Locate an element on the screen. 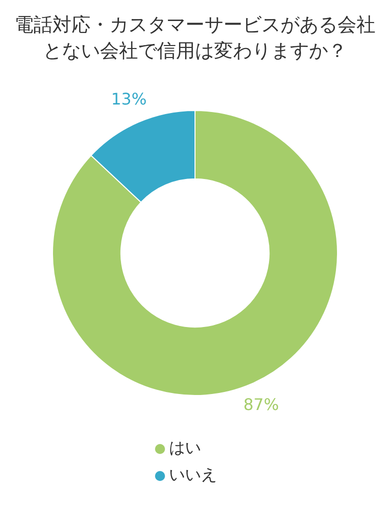 The width and height of the screenshot is (390, 520). legend-label: いいえ is located at coordinates (193, 475).